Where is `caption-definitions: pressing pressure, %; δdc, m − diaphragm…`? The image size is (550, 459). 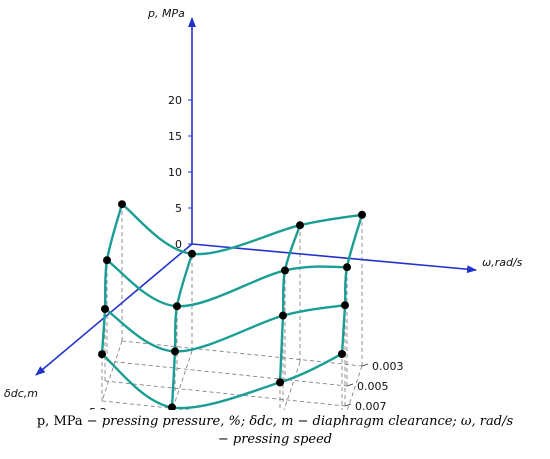
caption-definitions: pressing pressure, %; δdc, m − diaphragm… is located at coordinates (307, 421).